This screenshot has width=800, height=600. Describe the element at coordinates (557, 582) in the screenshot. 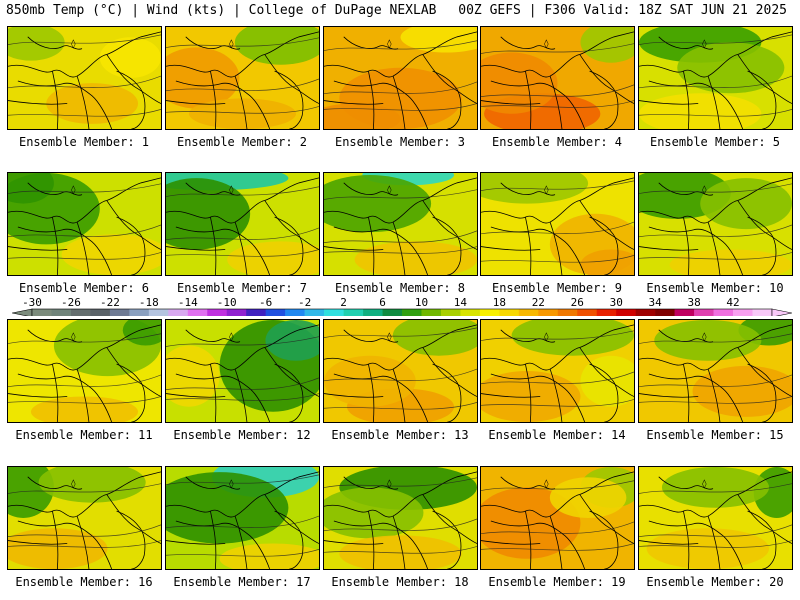

I see `ensemble-member-label: Ensemble Member: 19` at that location.